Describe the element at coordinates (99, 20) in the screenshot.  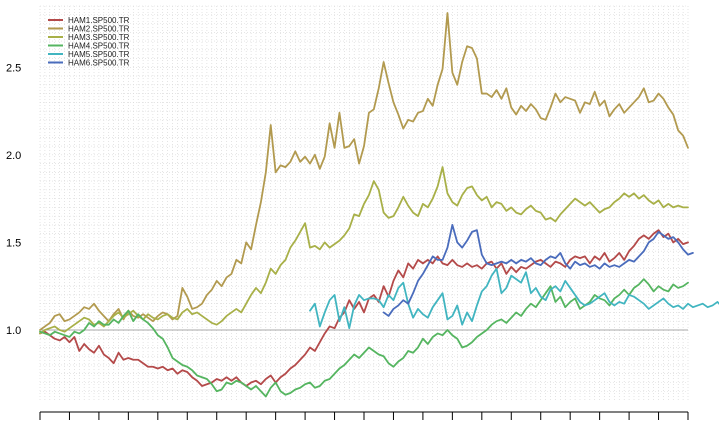
I see `legend-label: HAM1.SP500.TR` at that location.